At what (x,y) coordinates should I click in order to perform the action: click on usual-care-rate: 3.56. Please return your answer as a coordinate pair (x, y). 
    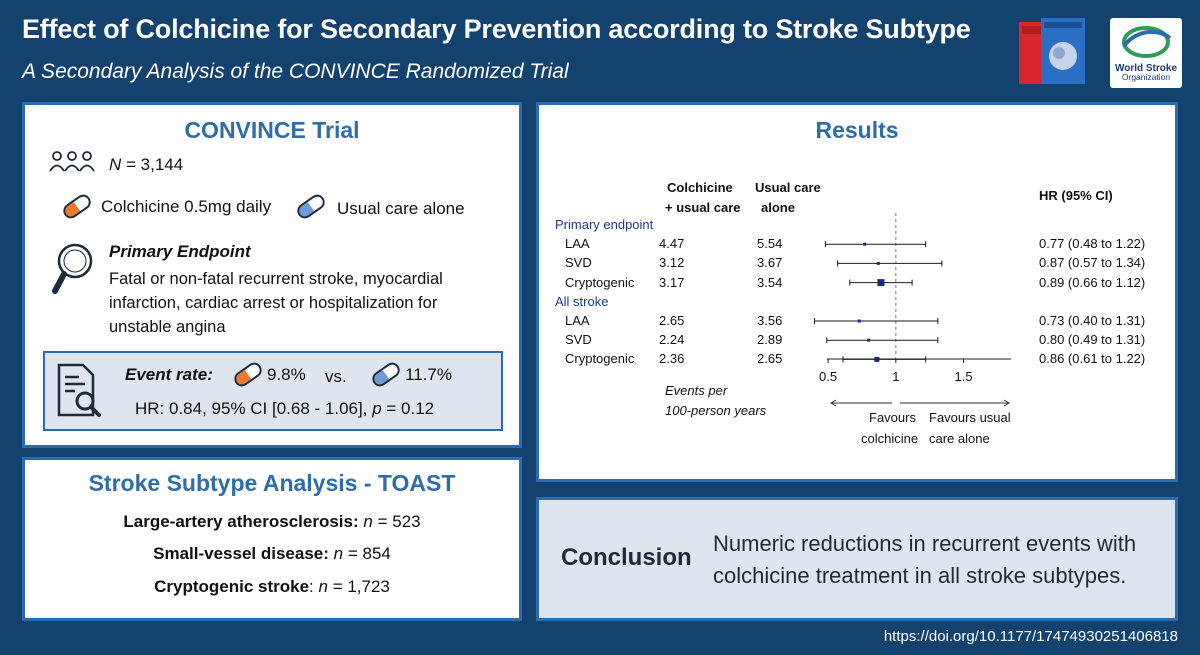
    Looking at the image, I should click on (770, 320).